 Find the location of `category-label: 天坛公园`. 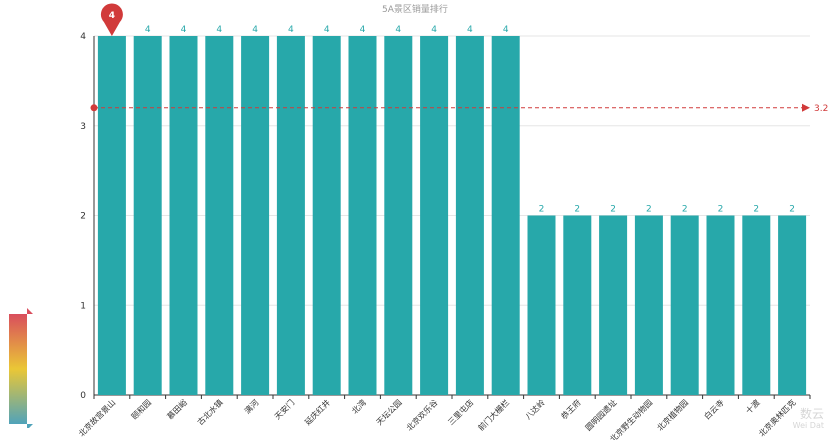

category-label: 天坛公园 is located at coordinates (389, 412).